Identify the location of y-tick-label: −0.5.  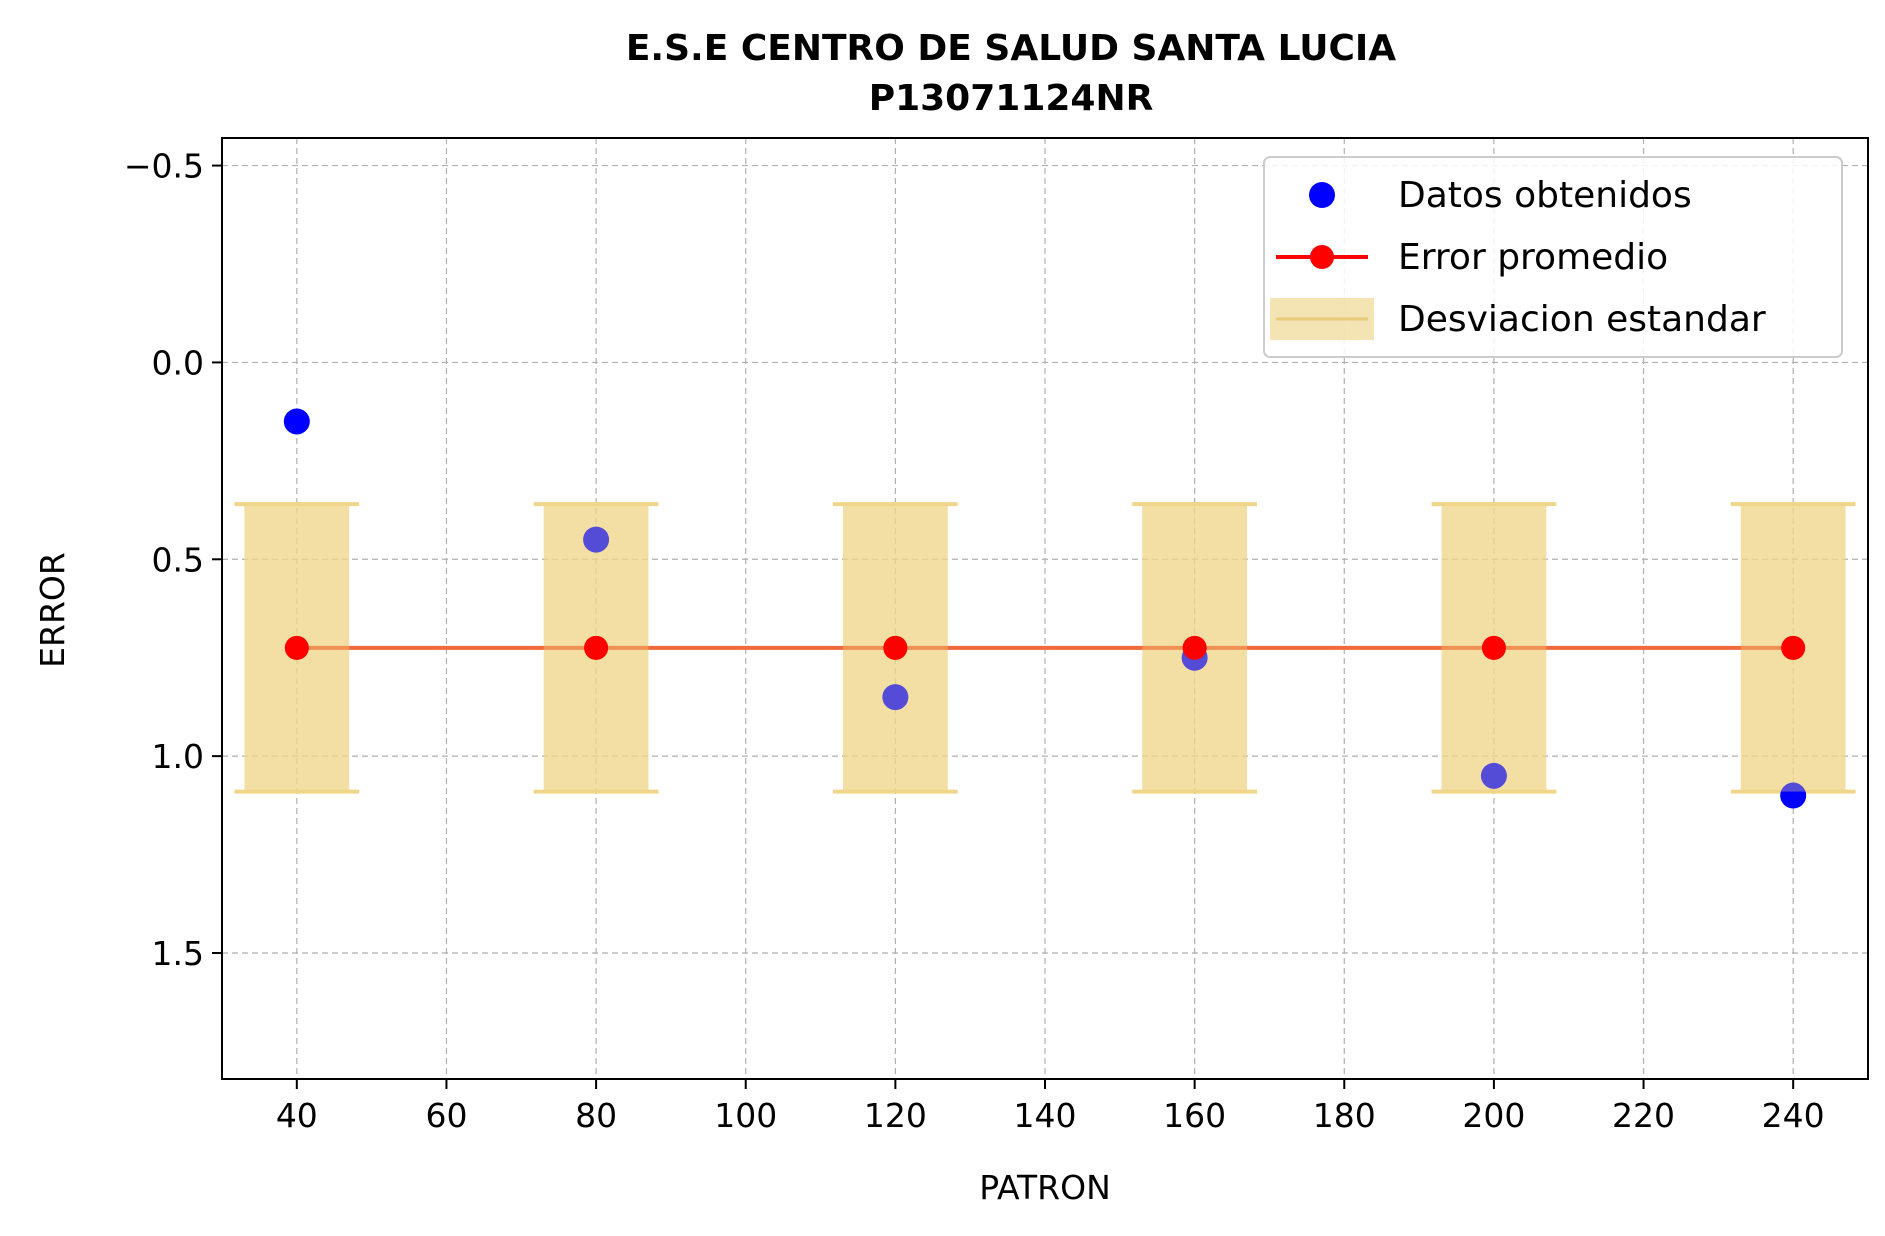
(164, 166).